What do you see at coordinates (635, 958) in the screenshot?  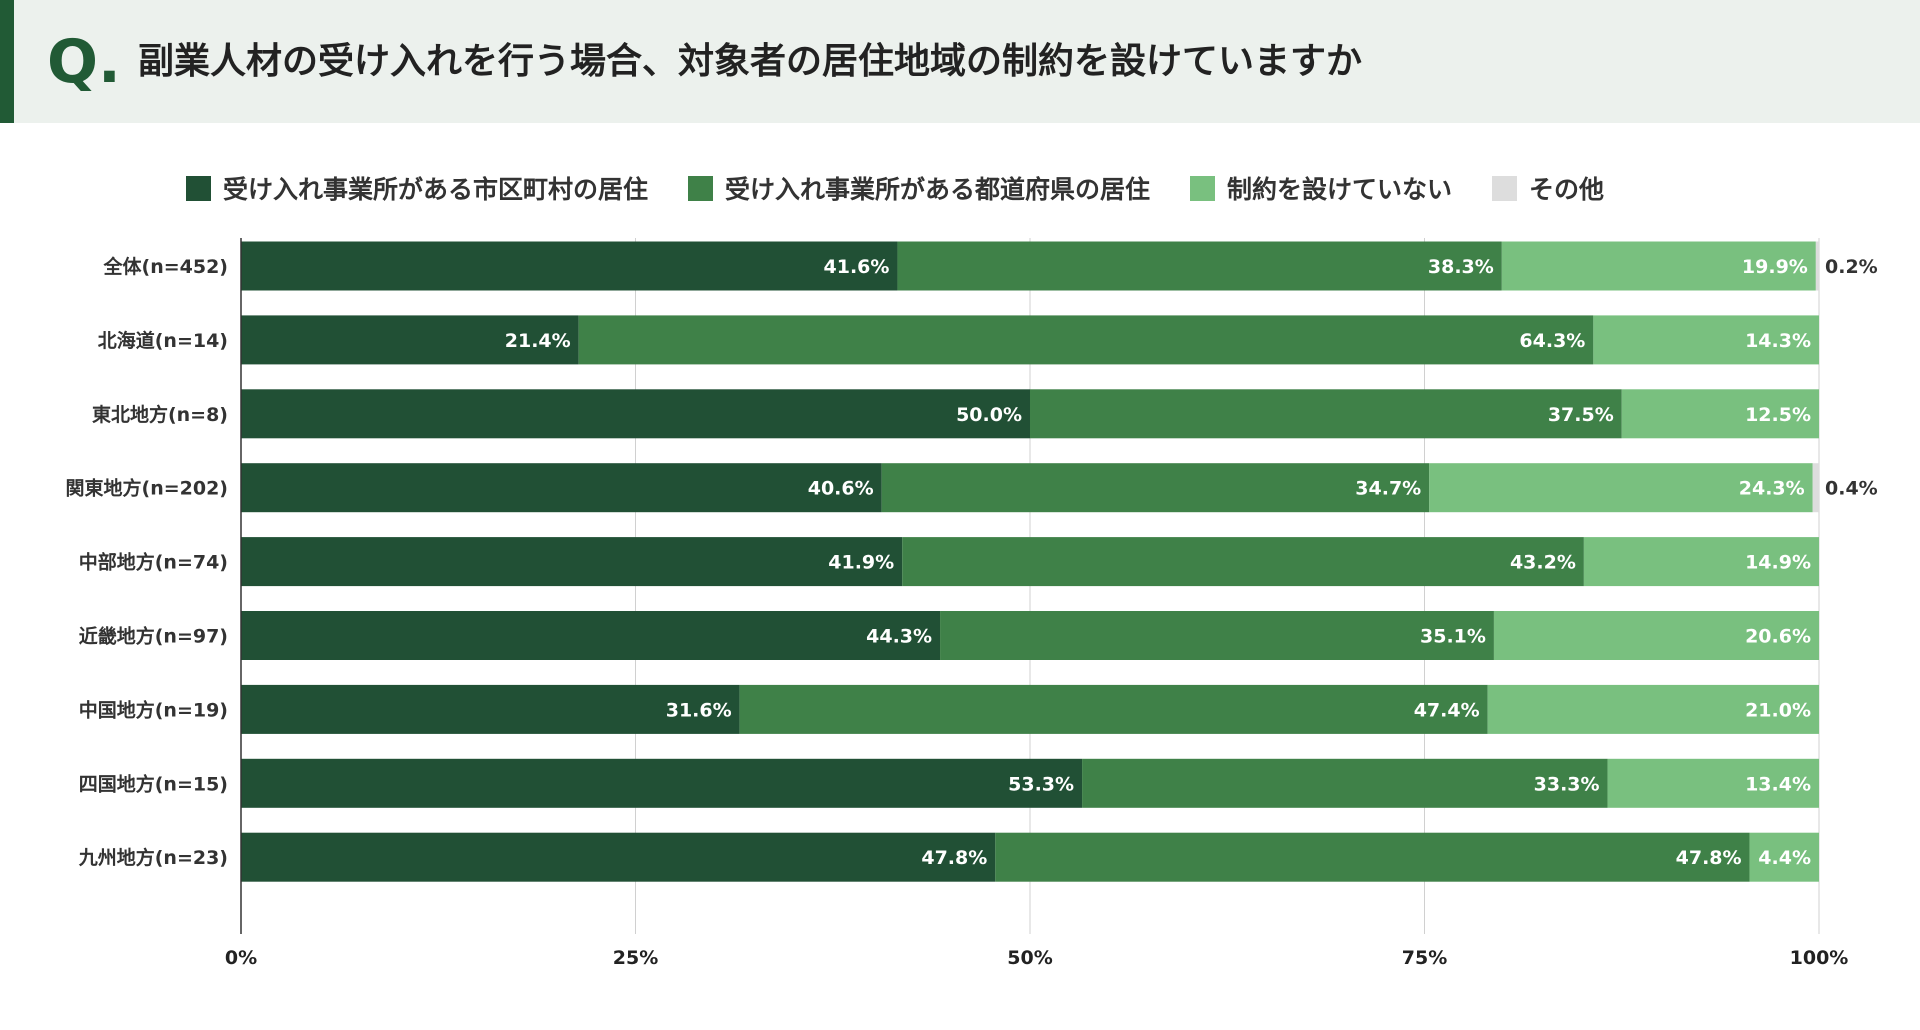 I see `x-tick-label: 25%` at bounding box center [635, 958].